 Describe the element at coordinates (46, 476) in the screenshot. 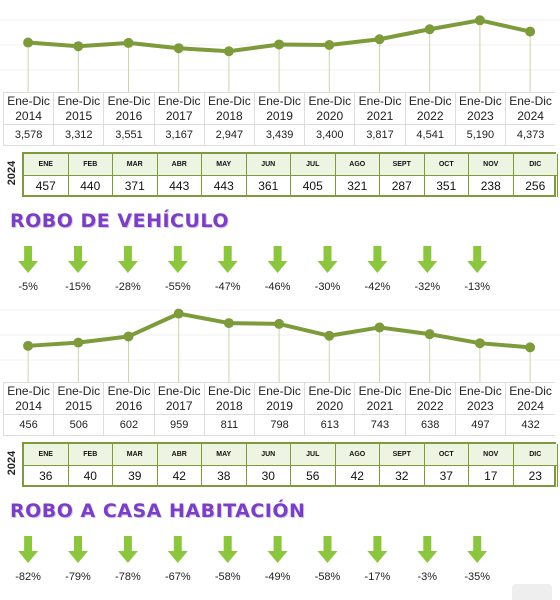

I see `month-value: 36` at that location.